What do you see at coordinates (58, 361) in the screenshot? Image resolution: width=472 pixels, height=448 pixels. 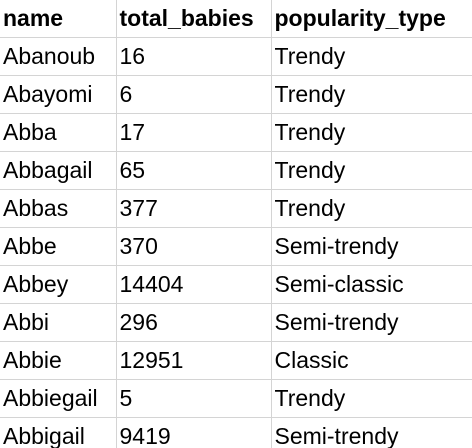 I see `cell-name: Abbie` at bounding box center [58, 361].